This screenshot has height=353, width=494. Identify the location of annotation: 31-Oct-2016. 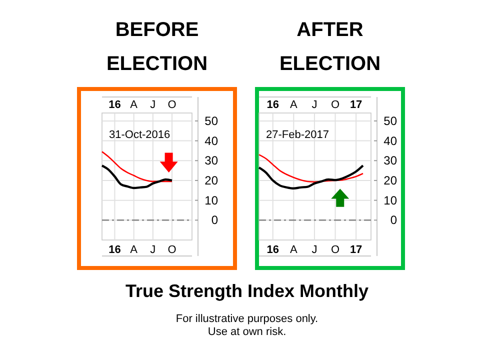
(139, 135).